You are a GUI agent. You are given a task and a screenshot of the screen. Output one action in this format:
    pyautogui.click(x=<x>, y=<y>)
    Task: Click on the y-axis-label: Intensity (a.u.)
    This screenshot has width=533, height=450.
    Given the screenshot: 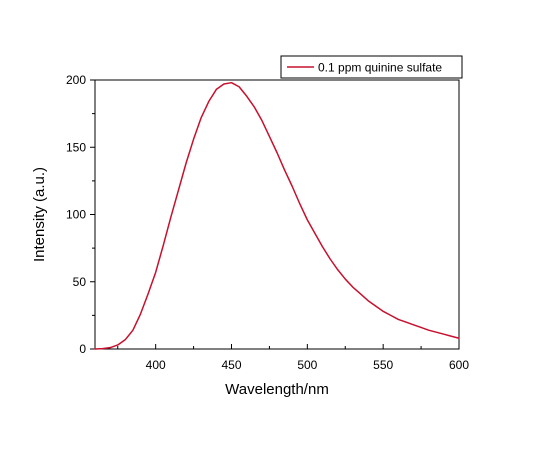 What is the action you would take?
    pyautogui.click(x=39, y=214)
    